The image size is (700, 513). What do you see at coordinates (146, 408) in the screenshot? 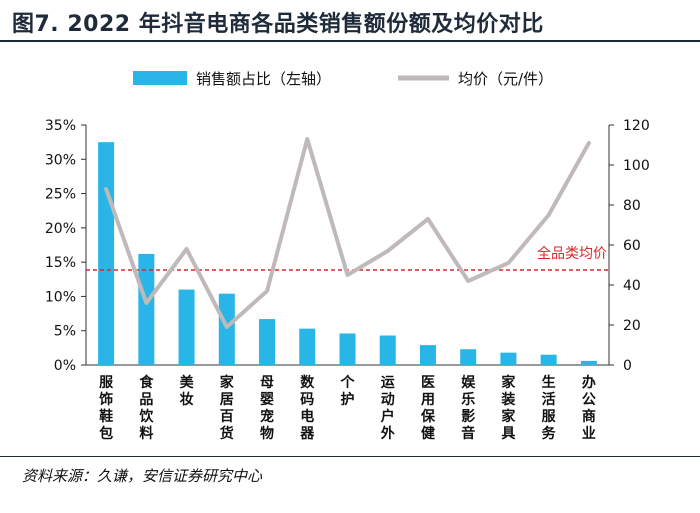
I see `x-tick-label: 食品饮料` at bounding box center [146, 408].